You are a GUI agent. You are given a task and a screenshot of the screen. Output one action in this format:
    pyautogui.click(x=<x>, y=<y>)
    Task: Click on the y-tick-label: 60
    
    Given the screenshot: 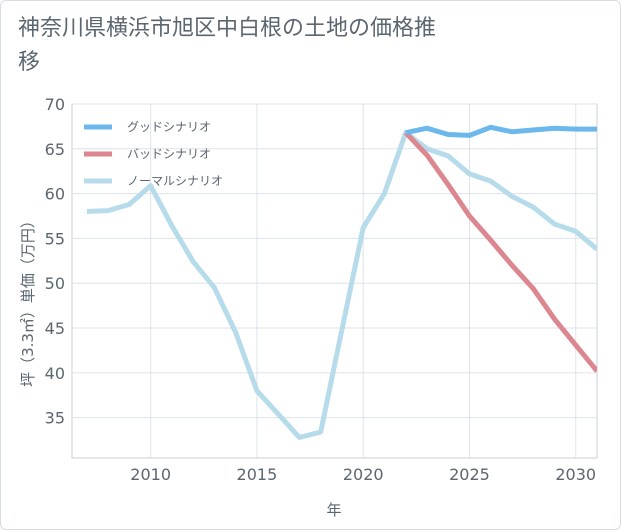 What is the action you would take?
    pyautogui.click(x=55, y=194)
    